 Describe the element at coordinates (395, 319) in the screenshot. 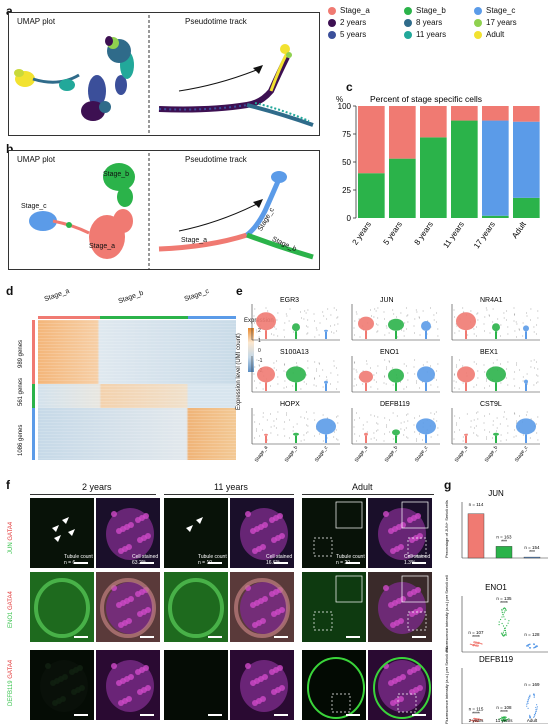

I see `violin-plot-jun: JUN` at that location.